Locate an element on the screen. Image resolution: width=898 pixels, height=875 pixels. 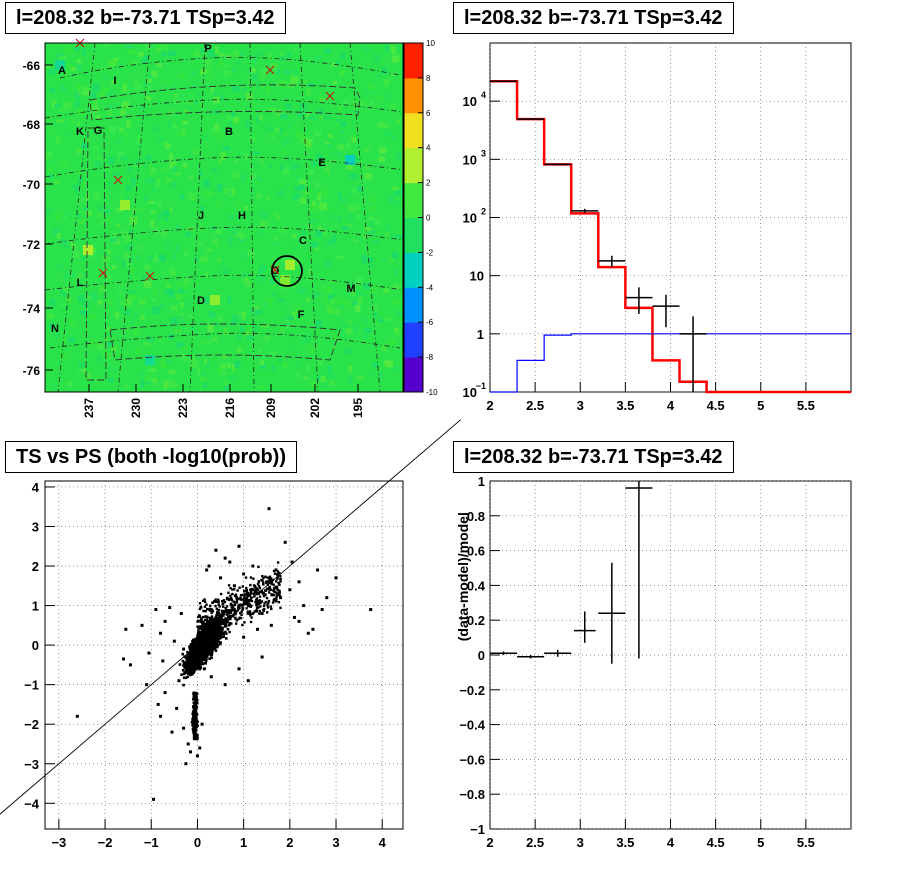
skymap-y-tick-label: -66 is located at coordinates (32, 66).